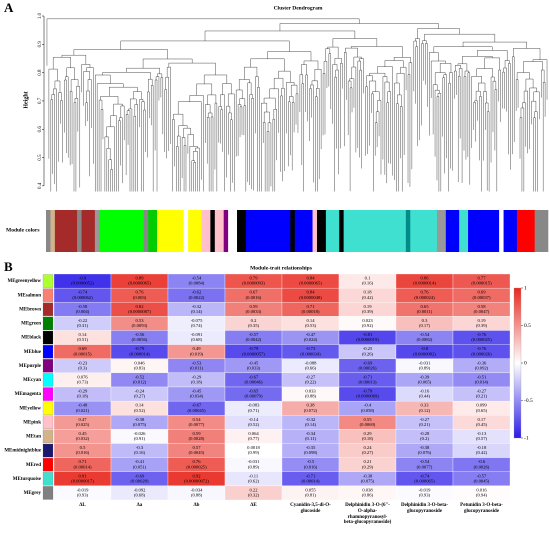 This screenshot has height=533, width=550. I want to click on cell-p-value: (0.74), so click(197, 325).